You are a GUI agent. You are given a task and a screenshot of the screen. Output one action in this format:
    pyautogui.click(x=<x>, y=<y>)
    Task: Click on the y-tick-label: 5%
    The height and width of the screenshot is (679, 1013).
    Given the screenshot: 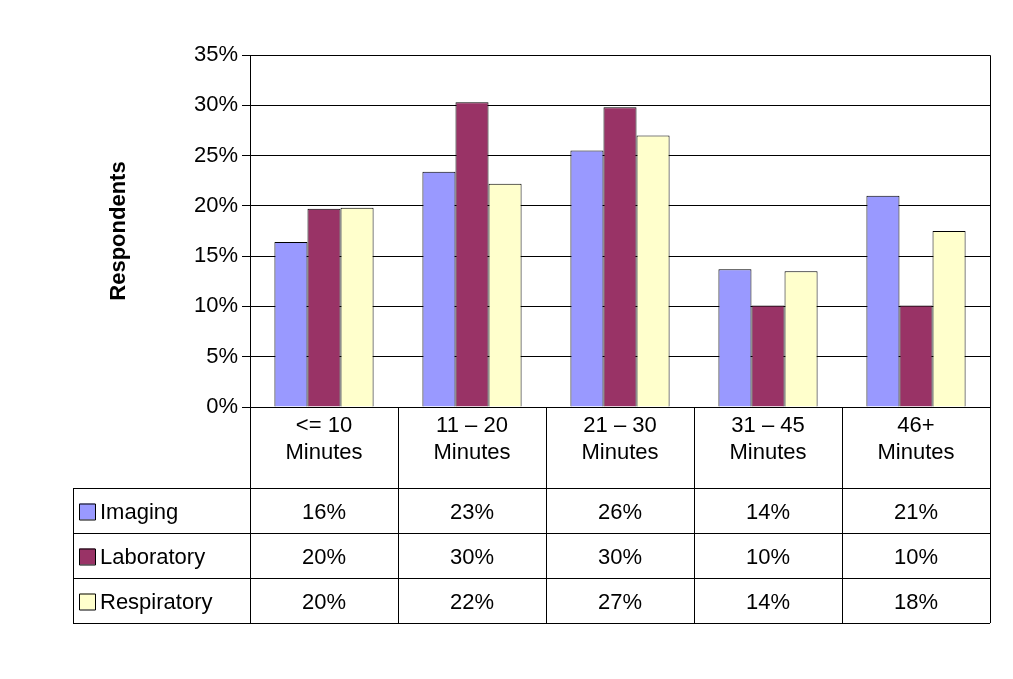 What is the action you would take?
    pyautogui.click(x=222, y=355)
    